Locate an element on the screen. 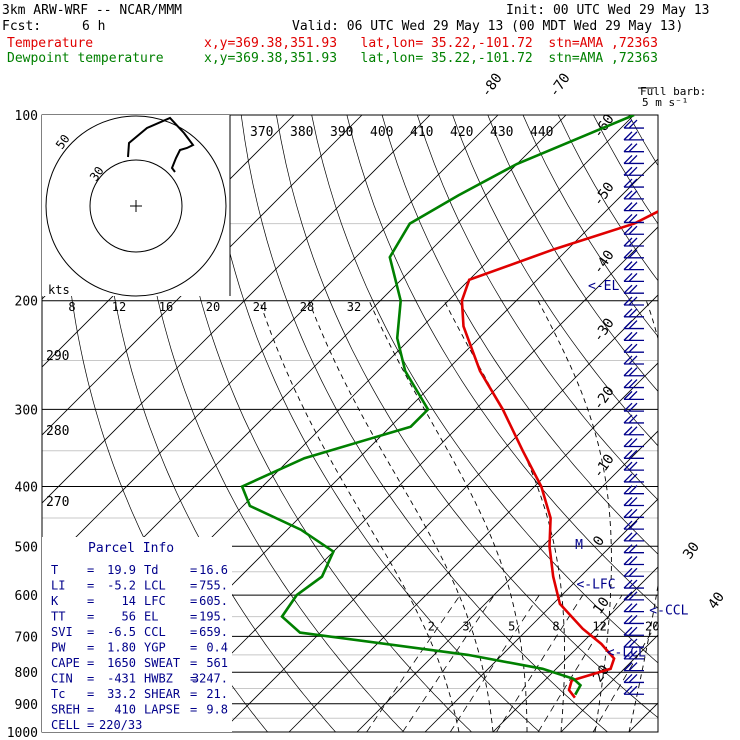 The width and height of the screenshot is (740, 740). parcel-eq-1: = is located at coordinates (90, 586).